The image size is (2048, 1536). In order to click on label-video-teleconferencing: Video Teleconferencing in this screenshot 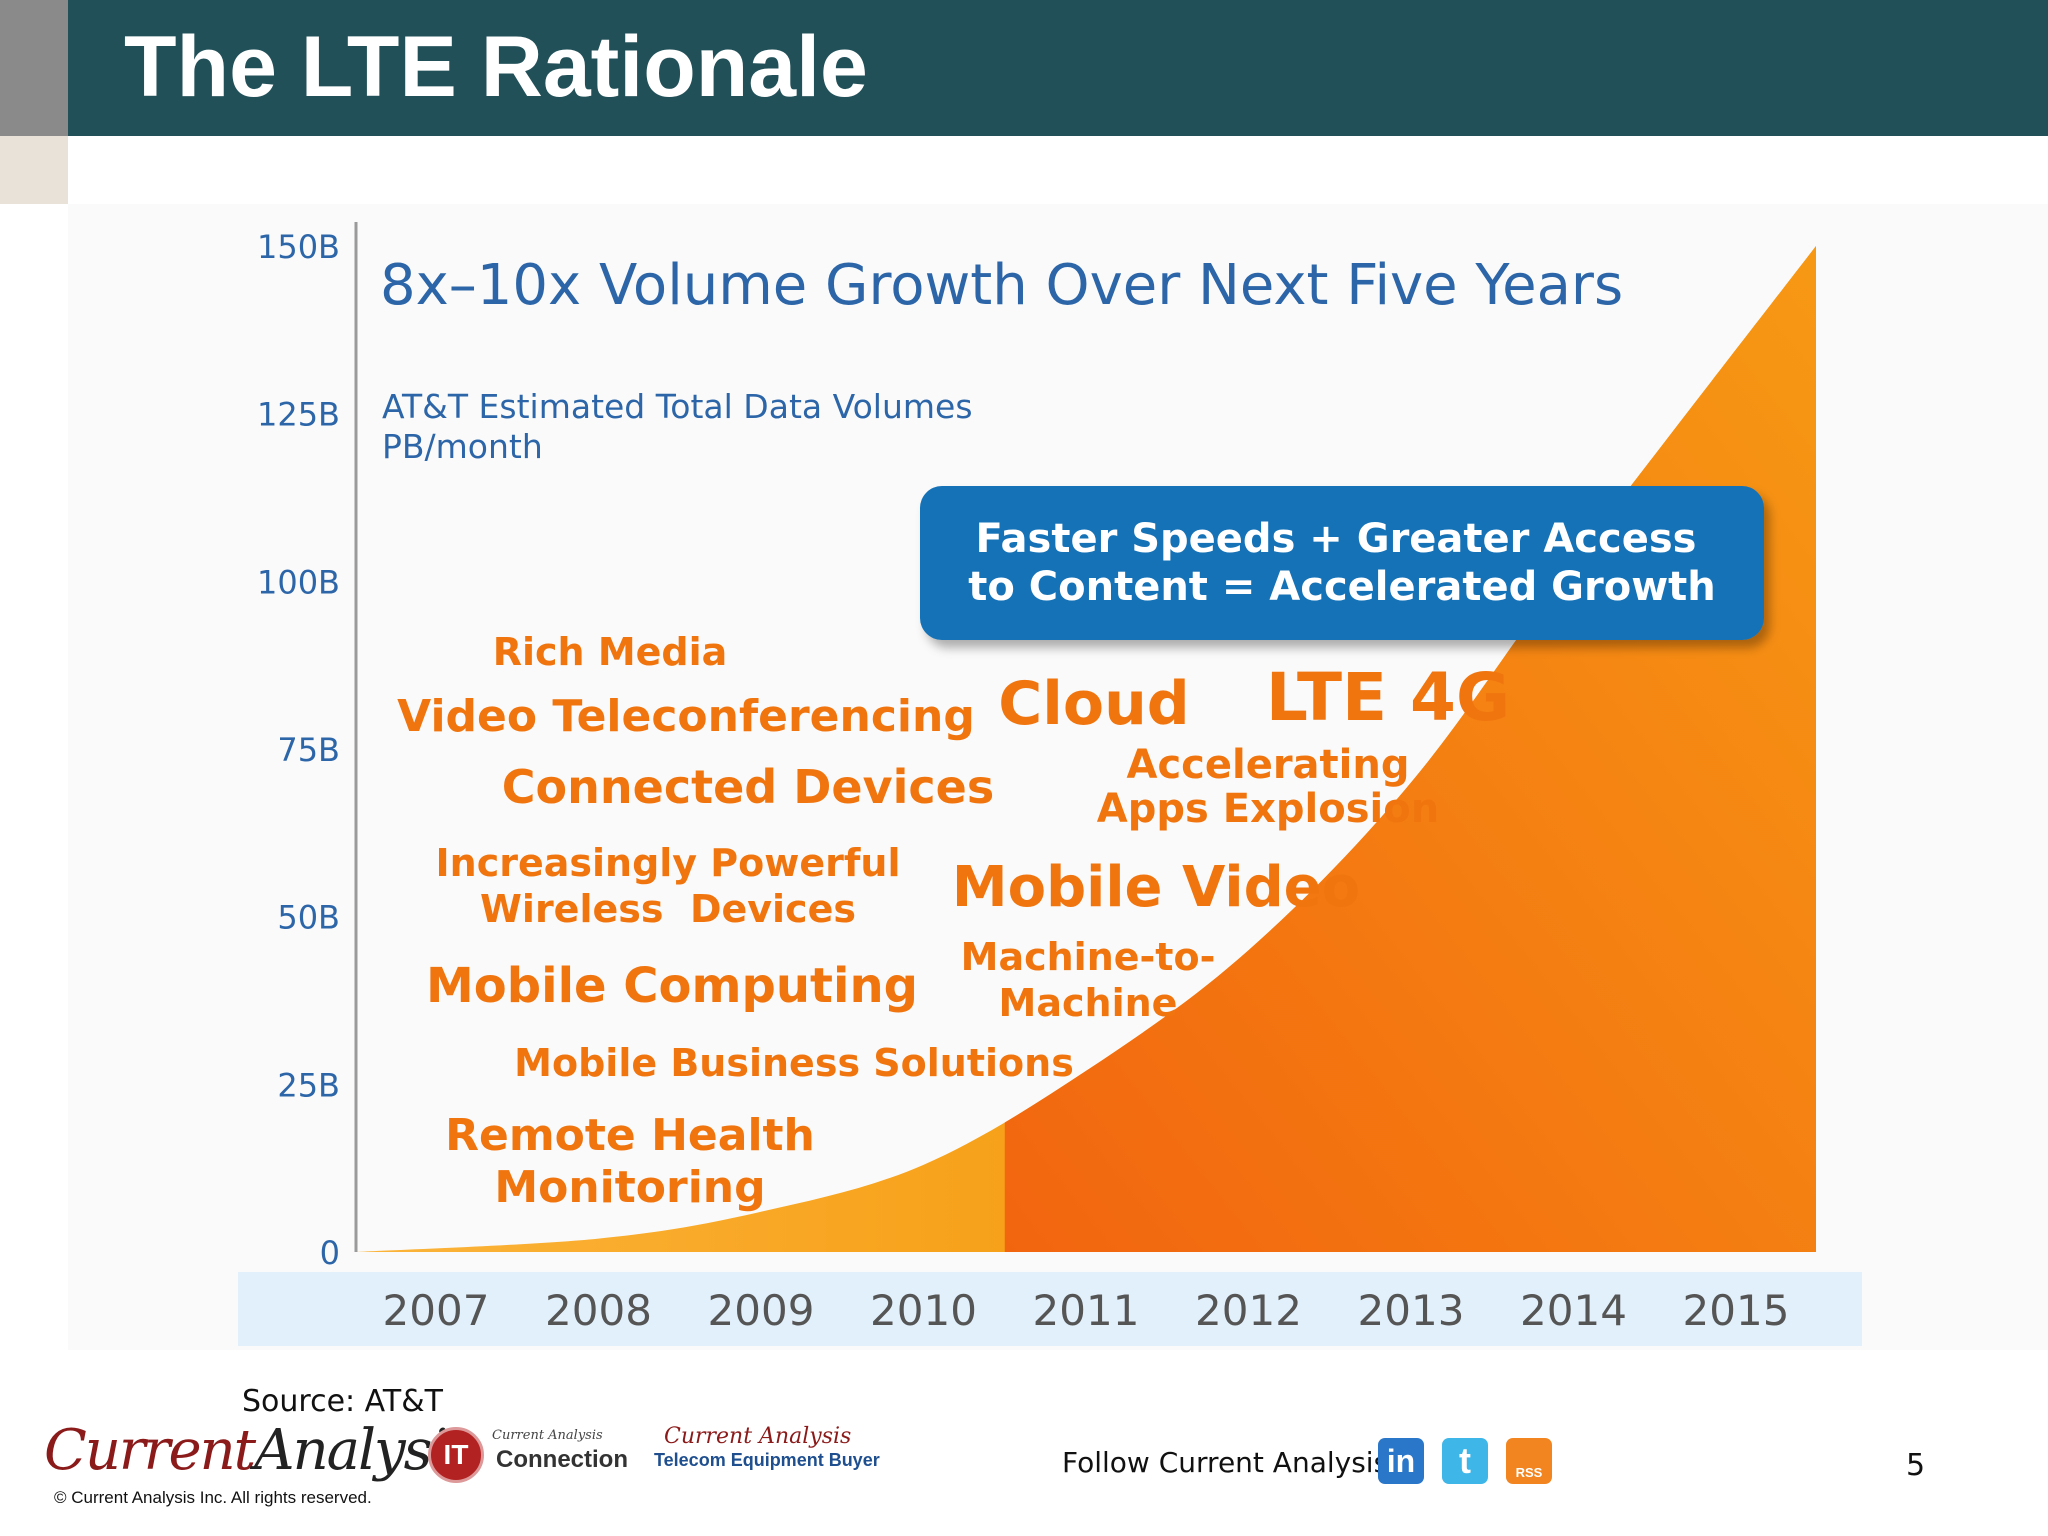, I will do `click(686, 716)`.